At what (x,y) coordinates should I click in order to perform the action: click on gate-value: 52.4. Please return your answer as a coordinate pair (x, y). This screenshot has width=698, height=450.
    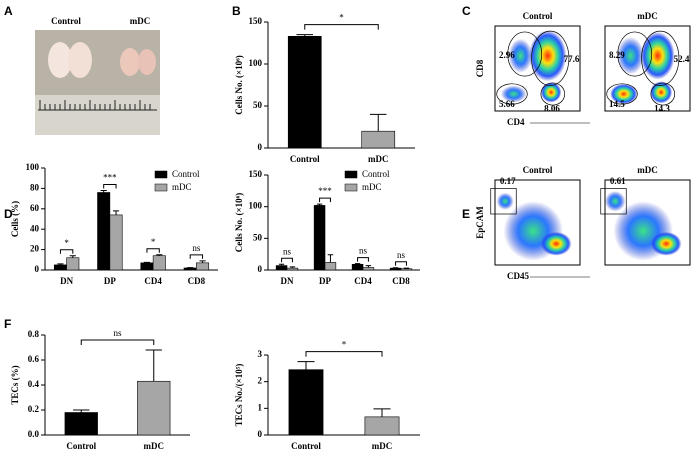
    Looking at the image, I should click on (682, 59).